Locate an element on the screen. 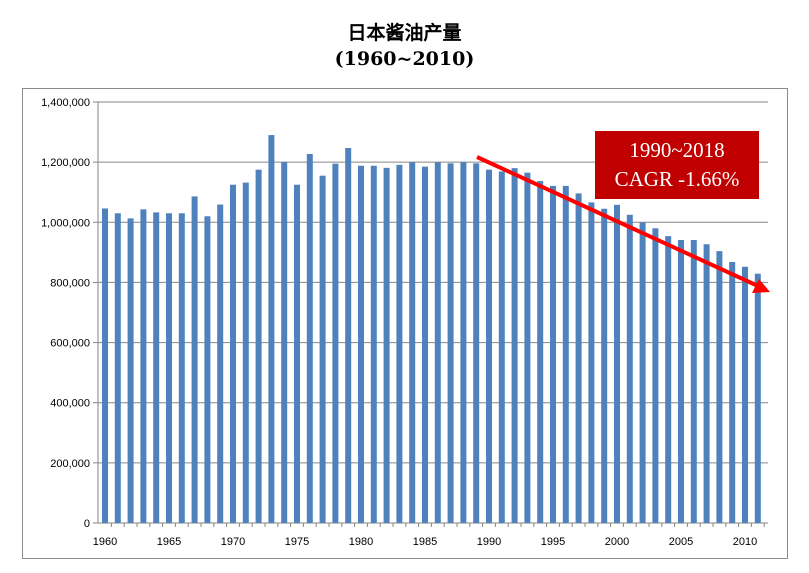 The image size is (809, 573). bar-2004 is located at coordinates (668, 379).